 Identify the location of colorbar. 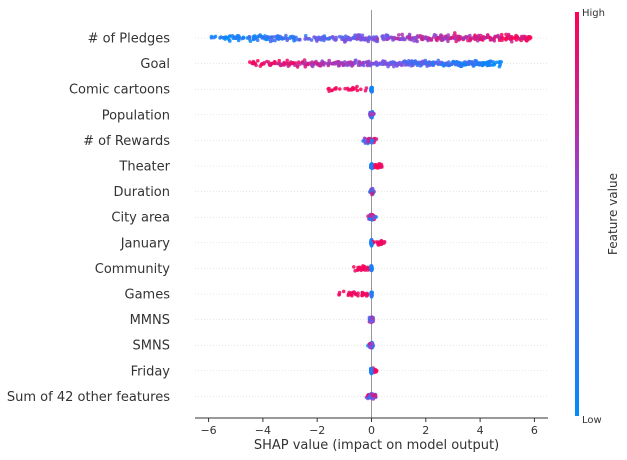
(577, 214).